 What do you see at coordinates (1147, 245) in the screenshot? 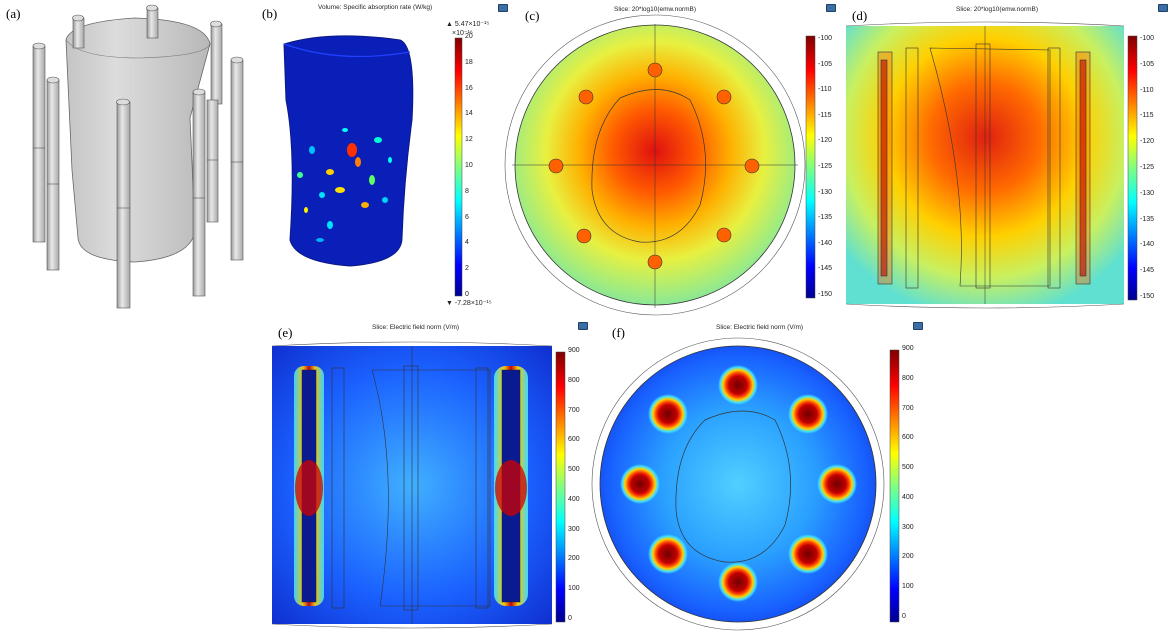
I see `colorbar-d-tick-label: -140` at bounding box center [1147, 245].